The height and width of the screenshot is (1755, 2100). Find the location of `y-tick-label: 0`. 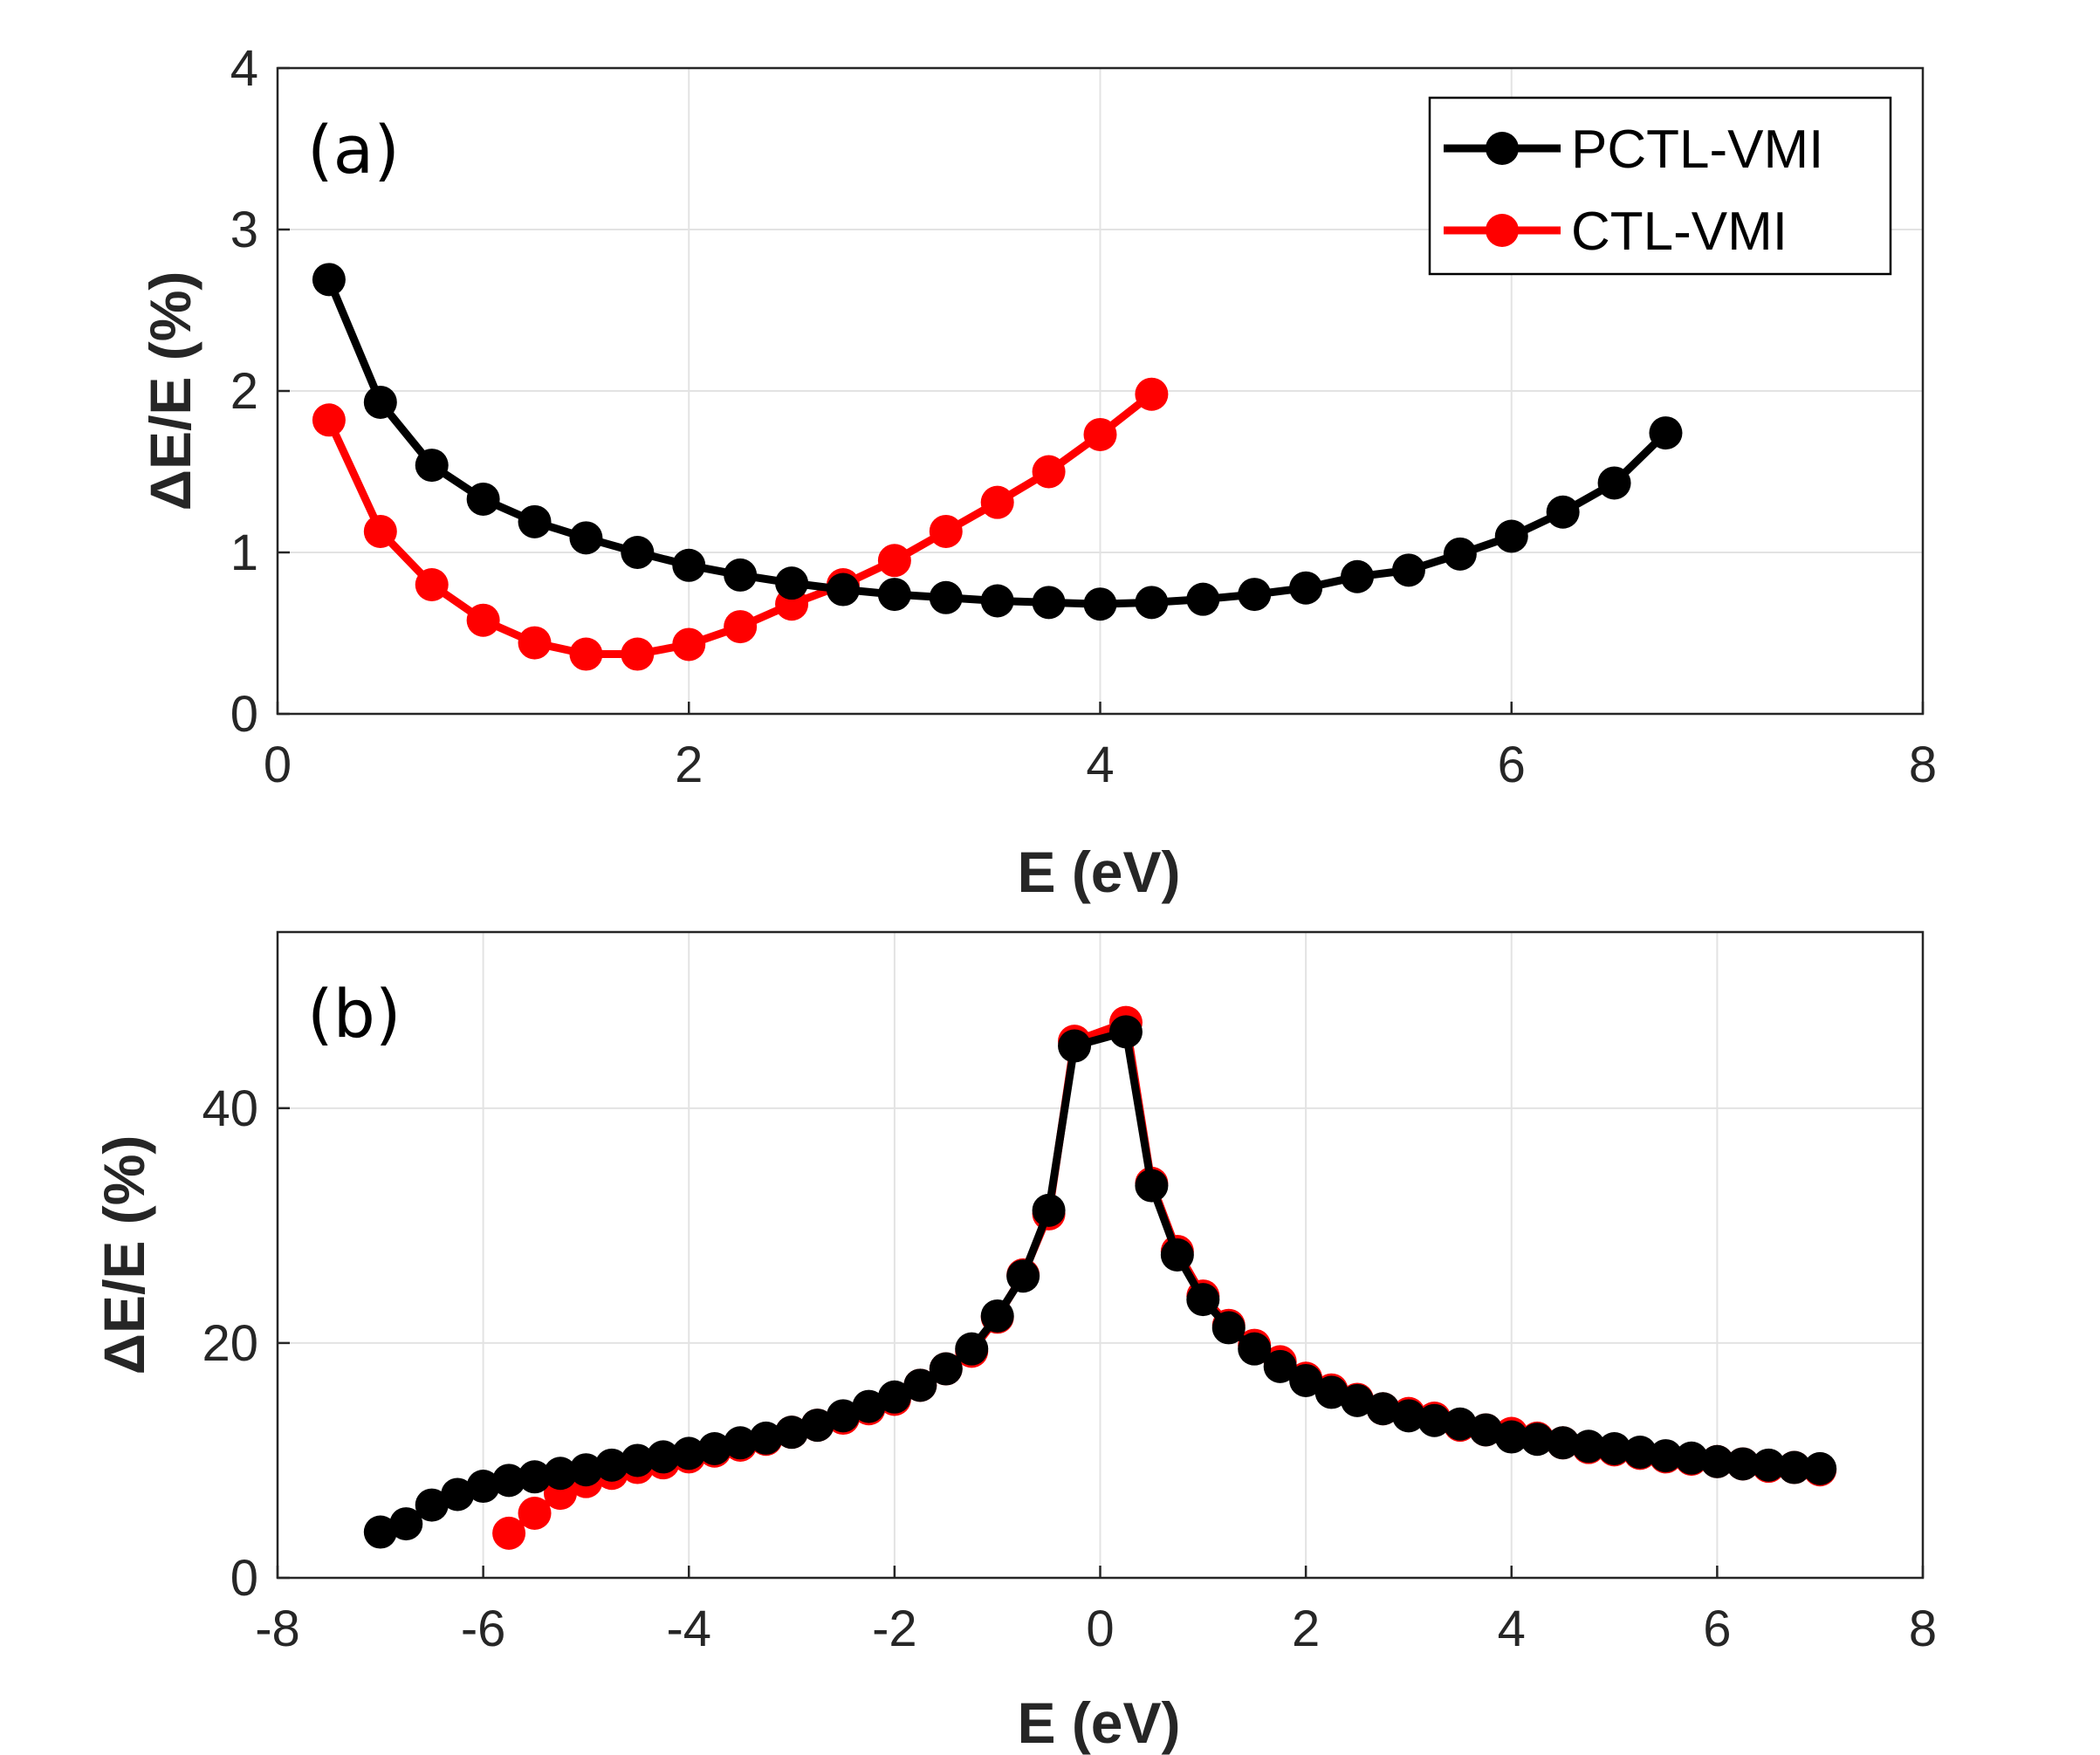

y-tick-label: 0 is located at coordinates (244, 714).